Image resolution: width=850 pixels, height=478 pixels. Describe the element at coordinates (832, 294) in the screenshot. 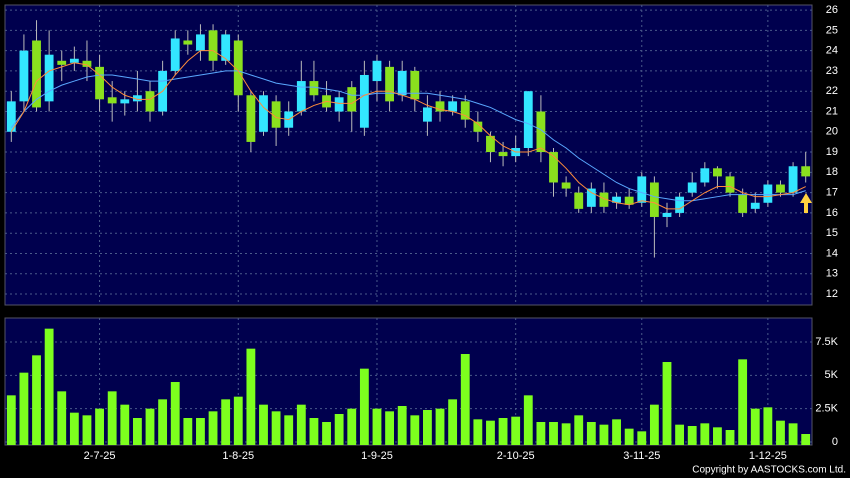

I see `y-tick-label: 12` at that location.